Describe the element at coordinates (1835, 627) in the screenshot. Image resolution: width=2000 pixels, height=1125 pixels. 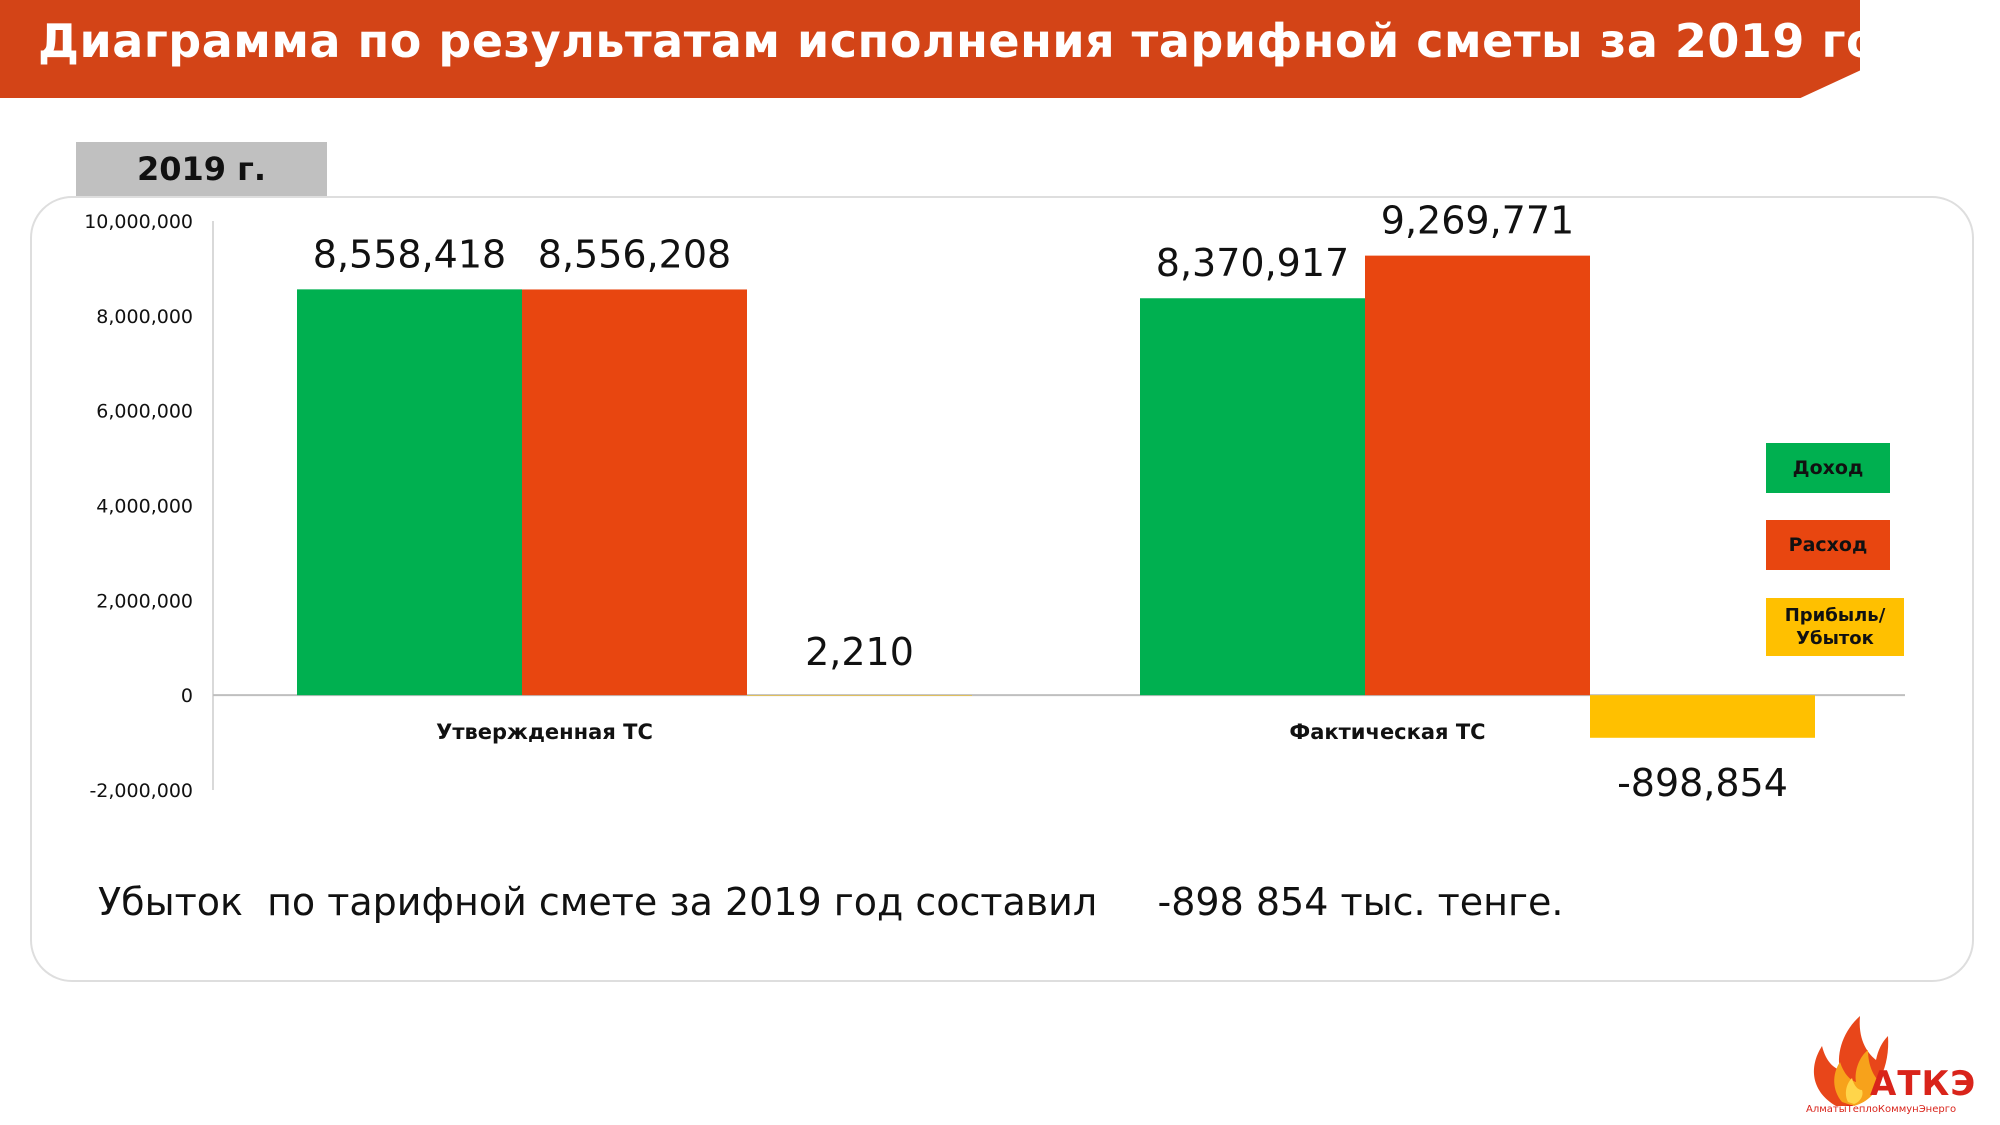
I see `legend-item: Прибыль/ Убыток` at that location.